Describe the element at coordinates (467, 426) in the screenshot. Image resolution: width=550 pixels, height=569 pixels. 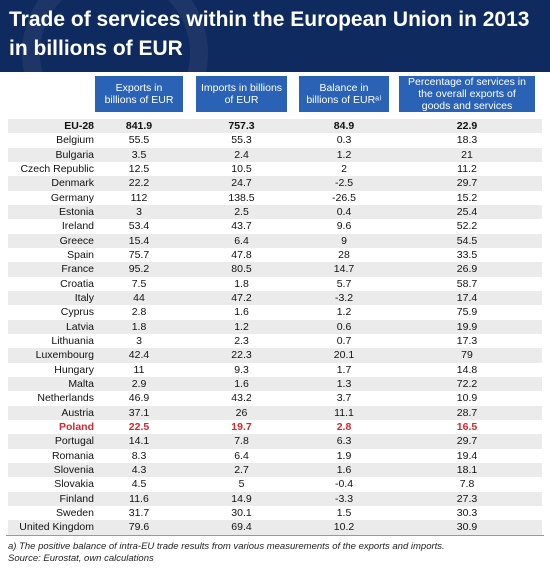
I see `percentage-cell: 16.5` at that location.